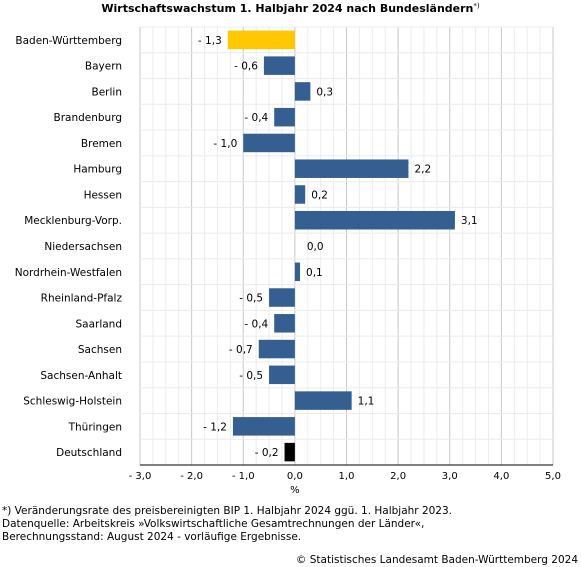  What do you see at coordinates (374, 220) in the screenshot?
I see `bar-mecklenburg-vorp-` at bounding box center [374, 220].